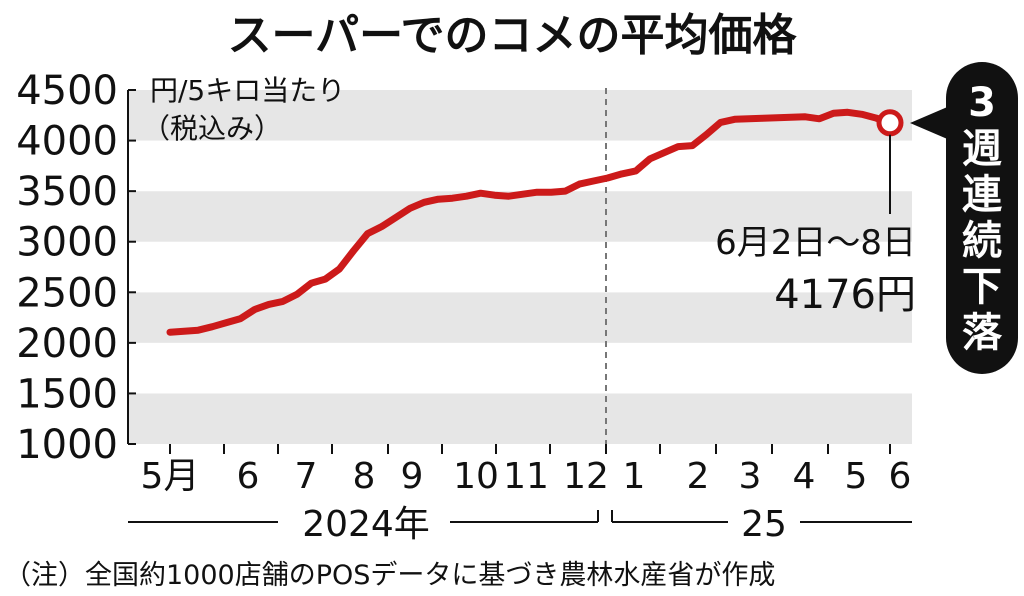  I want to click on callout-char: 週, so click(982, 149).